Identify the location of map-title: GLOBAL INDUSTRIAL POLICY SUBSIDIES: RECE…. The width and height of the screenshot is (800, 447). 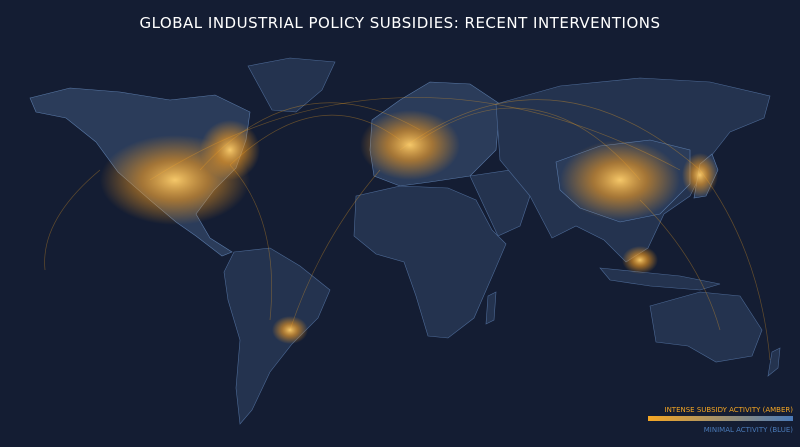
(399, 23).